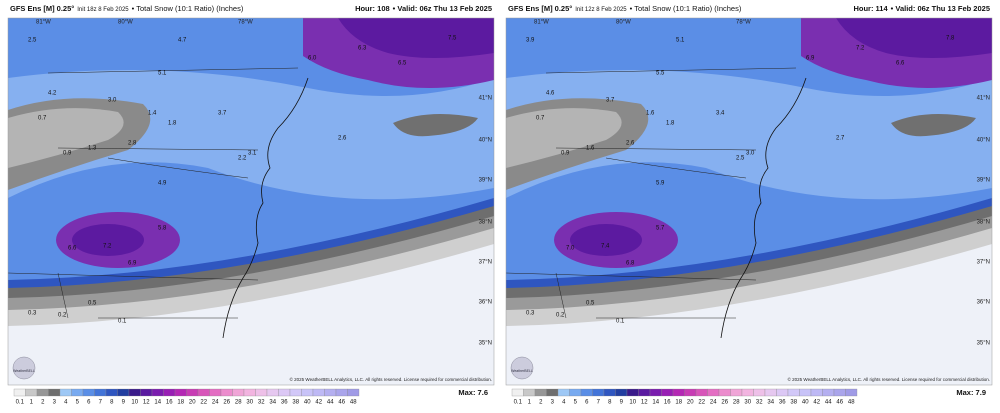  What do you see at coordinates (914, 38) in the screenshot?
I see `snow-ne-dark` at bounding box center [914, 38].